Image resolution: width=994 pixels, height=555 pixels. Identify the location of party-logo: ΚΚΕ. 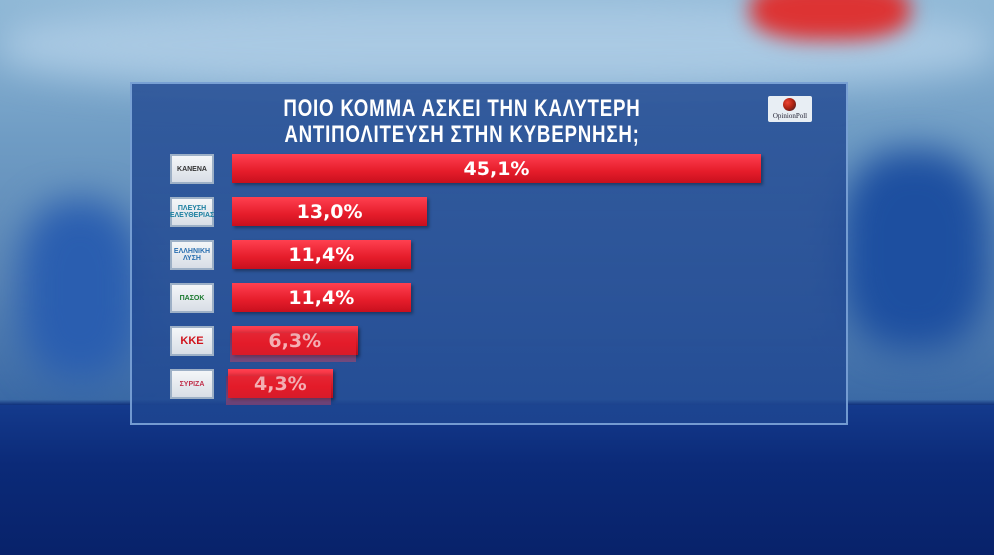
(192, 341).